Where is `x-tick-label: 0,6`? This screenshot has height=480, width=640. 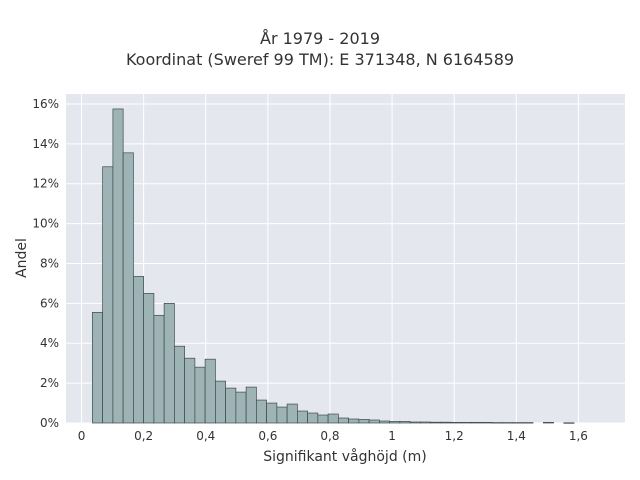
x-tick-label: 0,6 is located at coordinates (267, 436).